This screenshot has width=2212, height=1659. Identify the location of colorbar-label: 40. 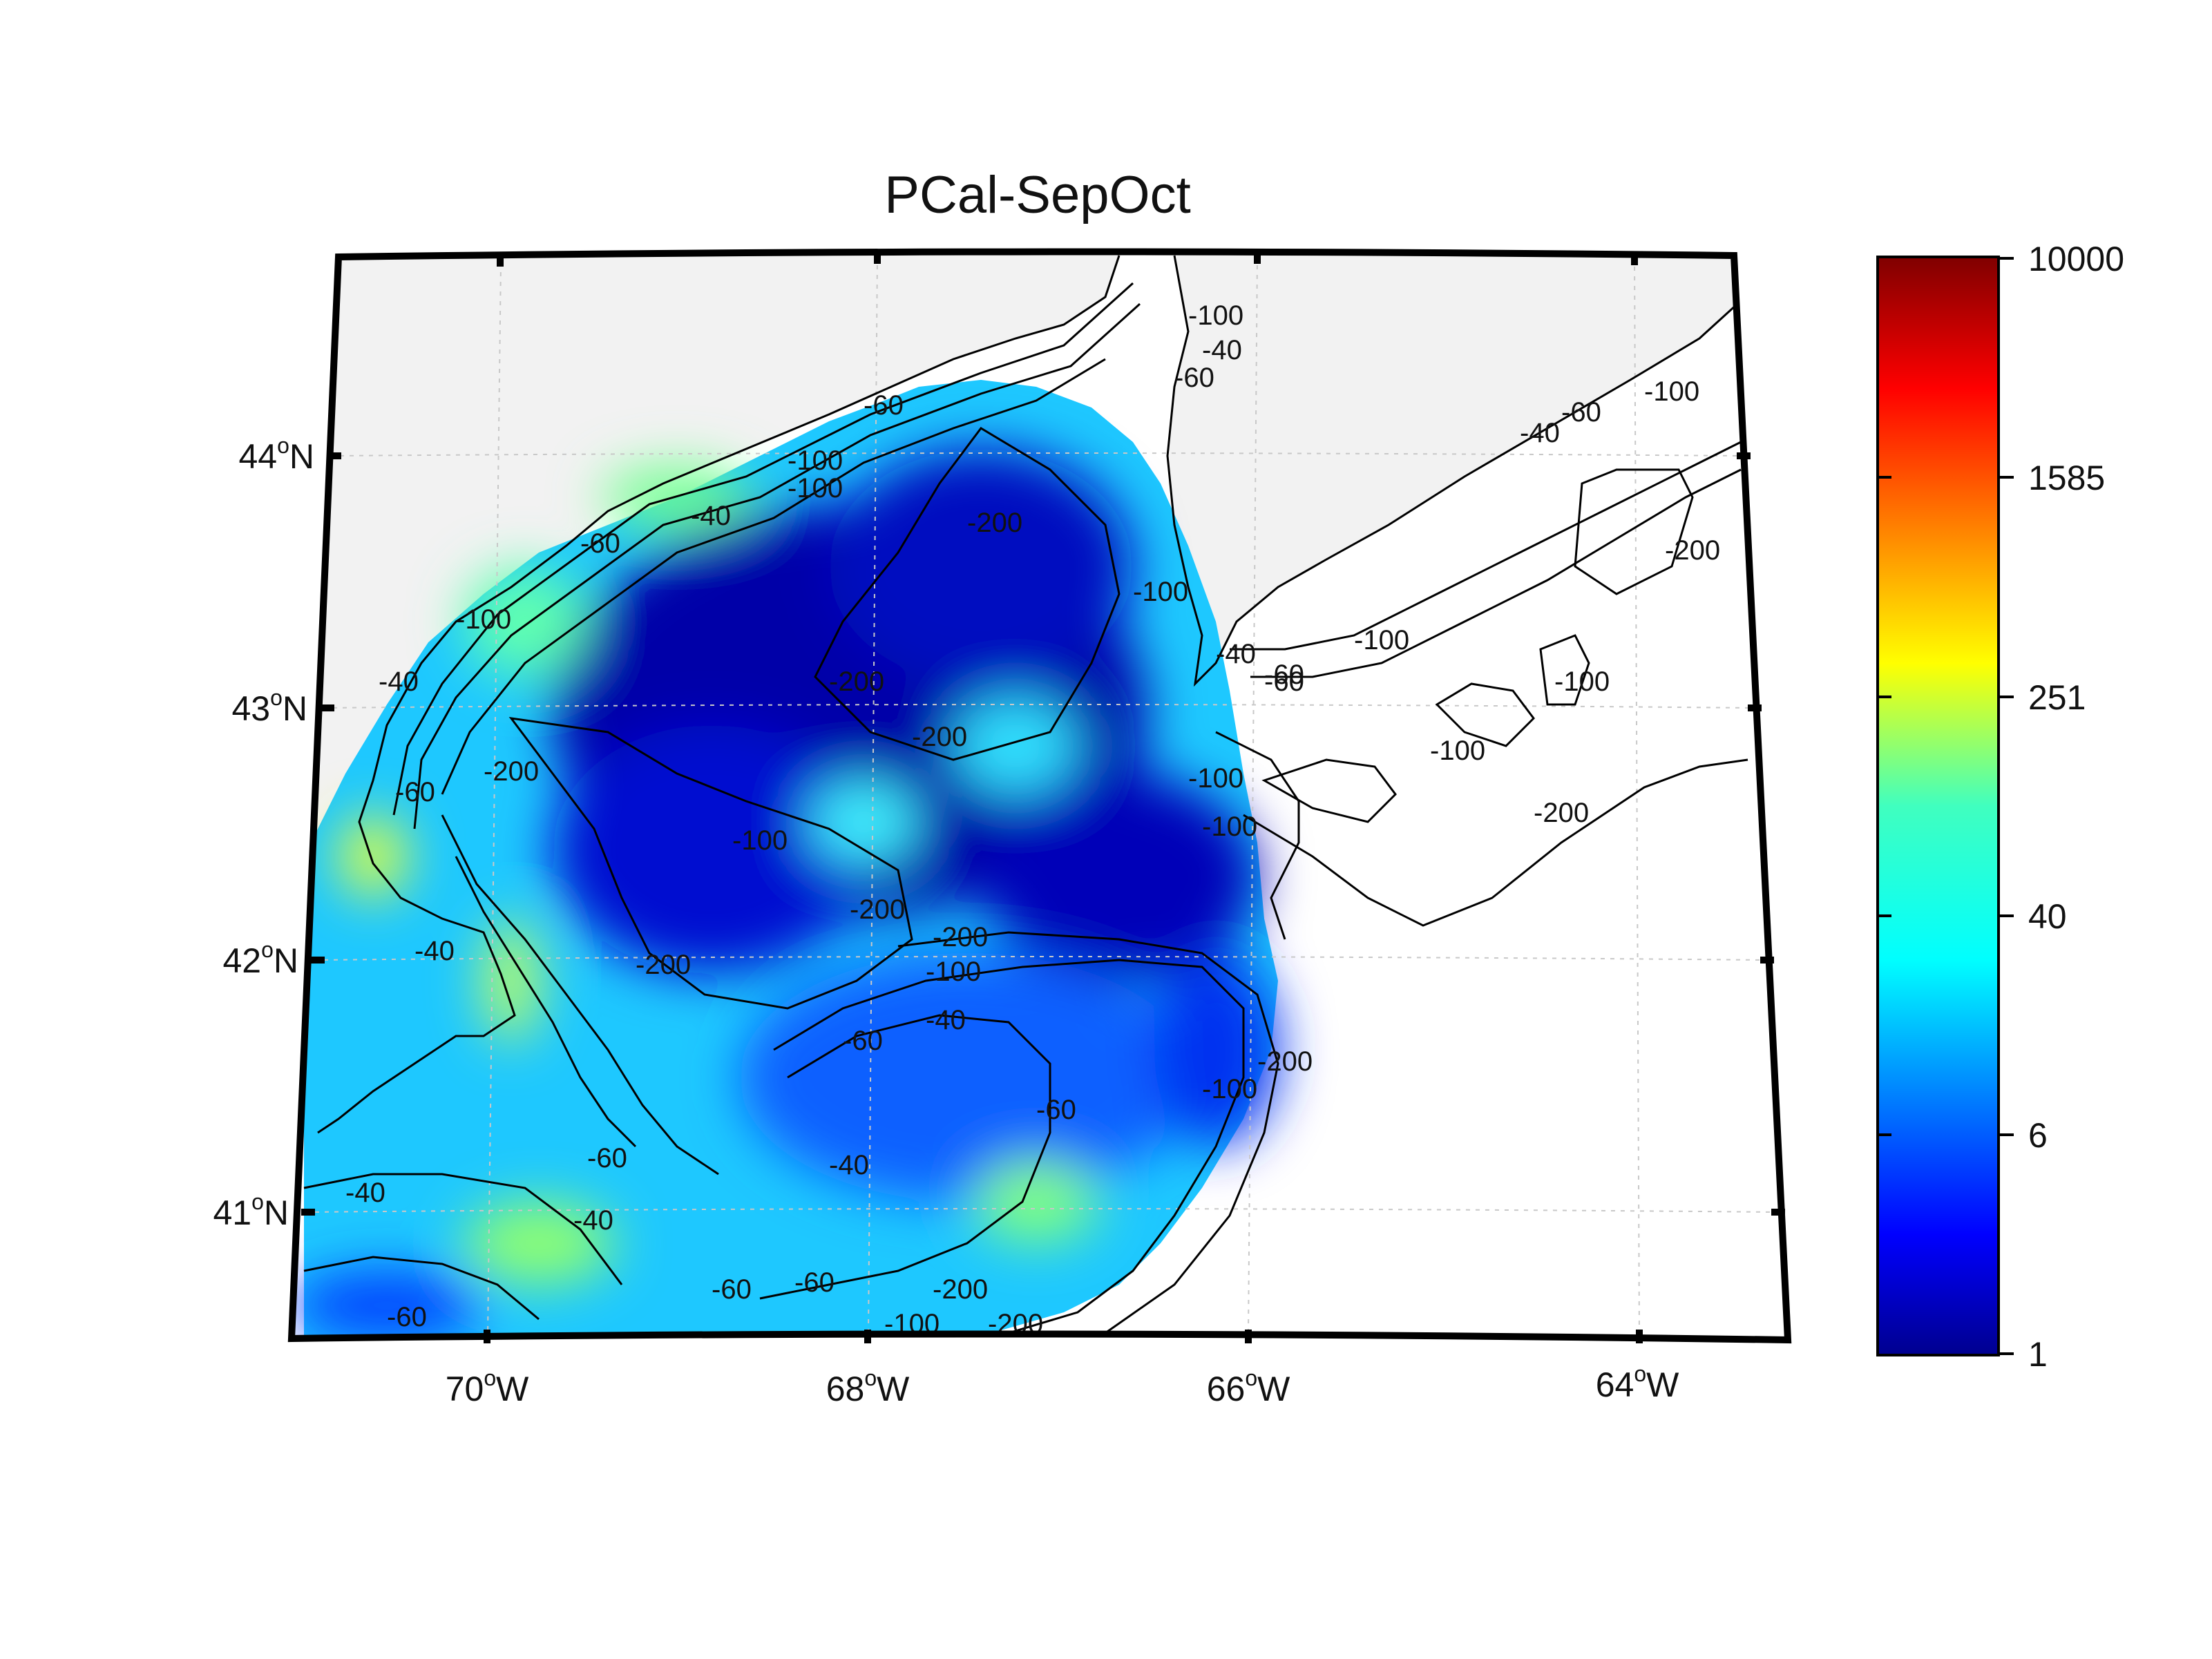
(2047, 916).